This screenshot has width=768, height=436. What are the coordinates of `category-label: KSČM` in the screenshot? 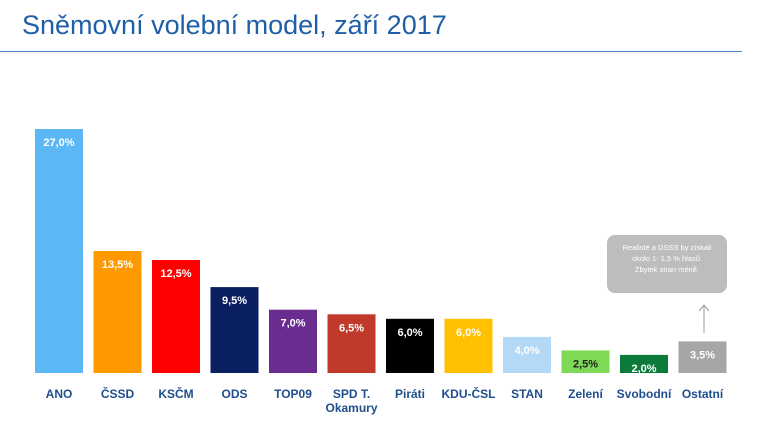 It's located at (175, 393).